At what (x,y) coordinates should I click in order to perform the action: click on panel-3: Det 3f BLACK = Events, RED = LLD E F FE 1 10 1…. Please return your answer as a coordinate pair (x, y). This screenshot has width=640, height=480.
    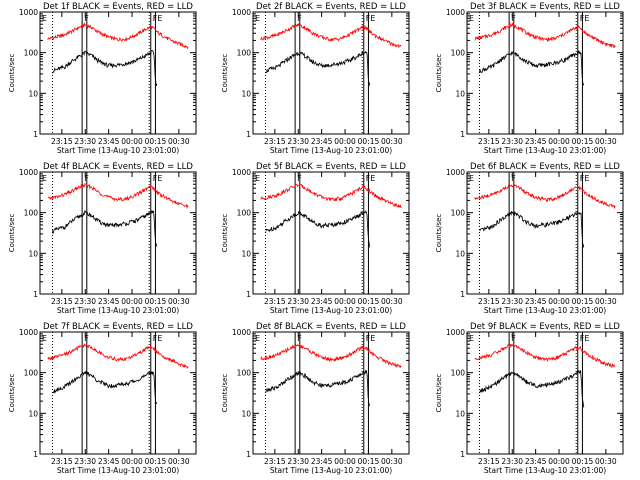
    Looking at the image, I should click on (529, 78).